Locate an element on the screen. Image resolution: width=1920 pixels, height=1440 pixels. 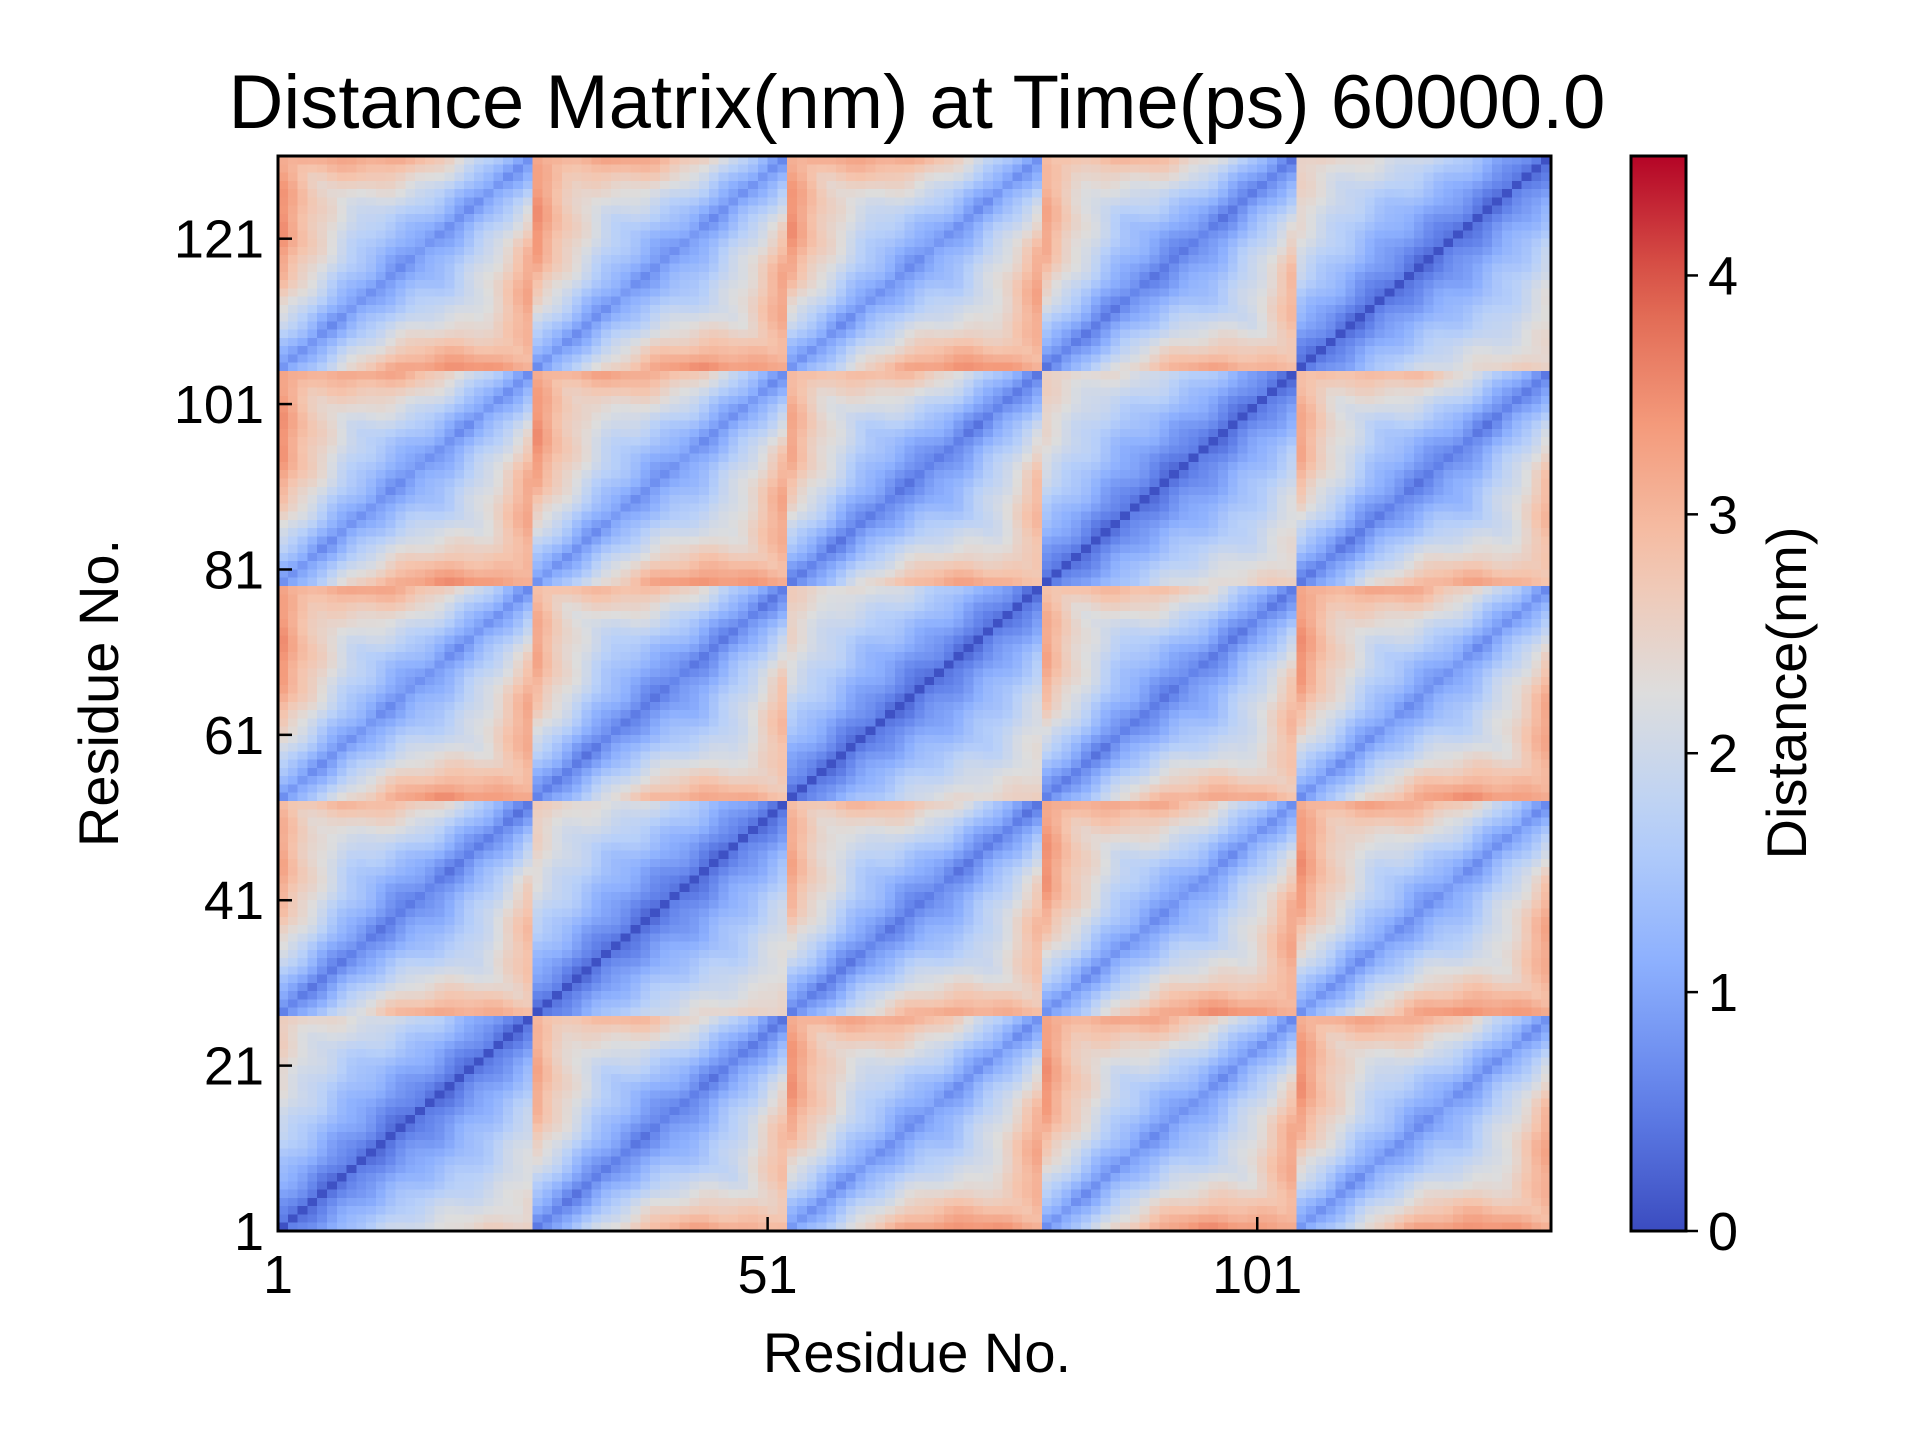
colorbar: 0 1 2 3 4 is located at coordinates (1683, 708).